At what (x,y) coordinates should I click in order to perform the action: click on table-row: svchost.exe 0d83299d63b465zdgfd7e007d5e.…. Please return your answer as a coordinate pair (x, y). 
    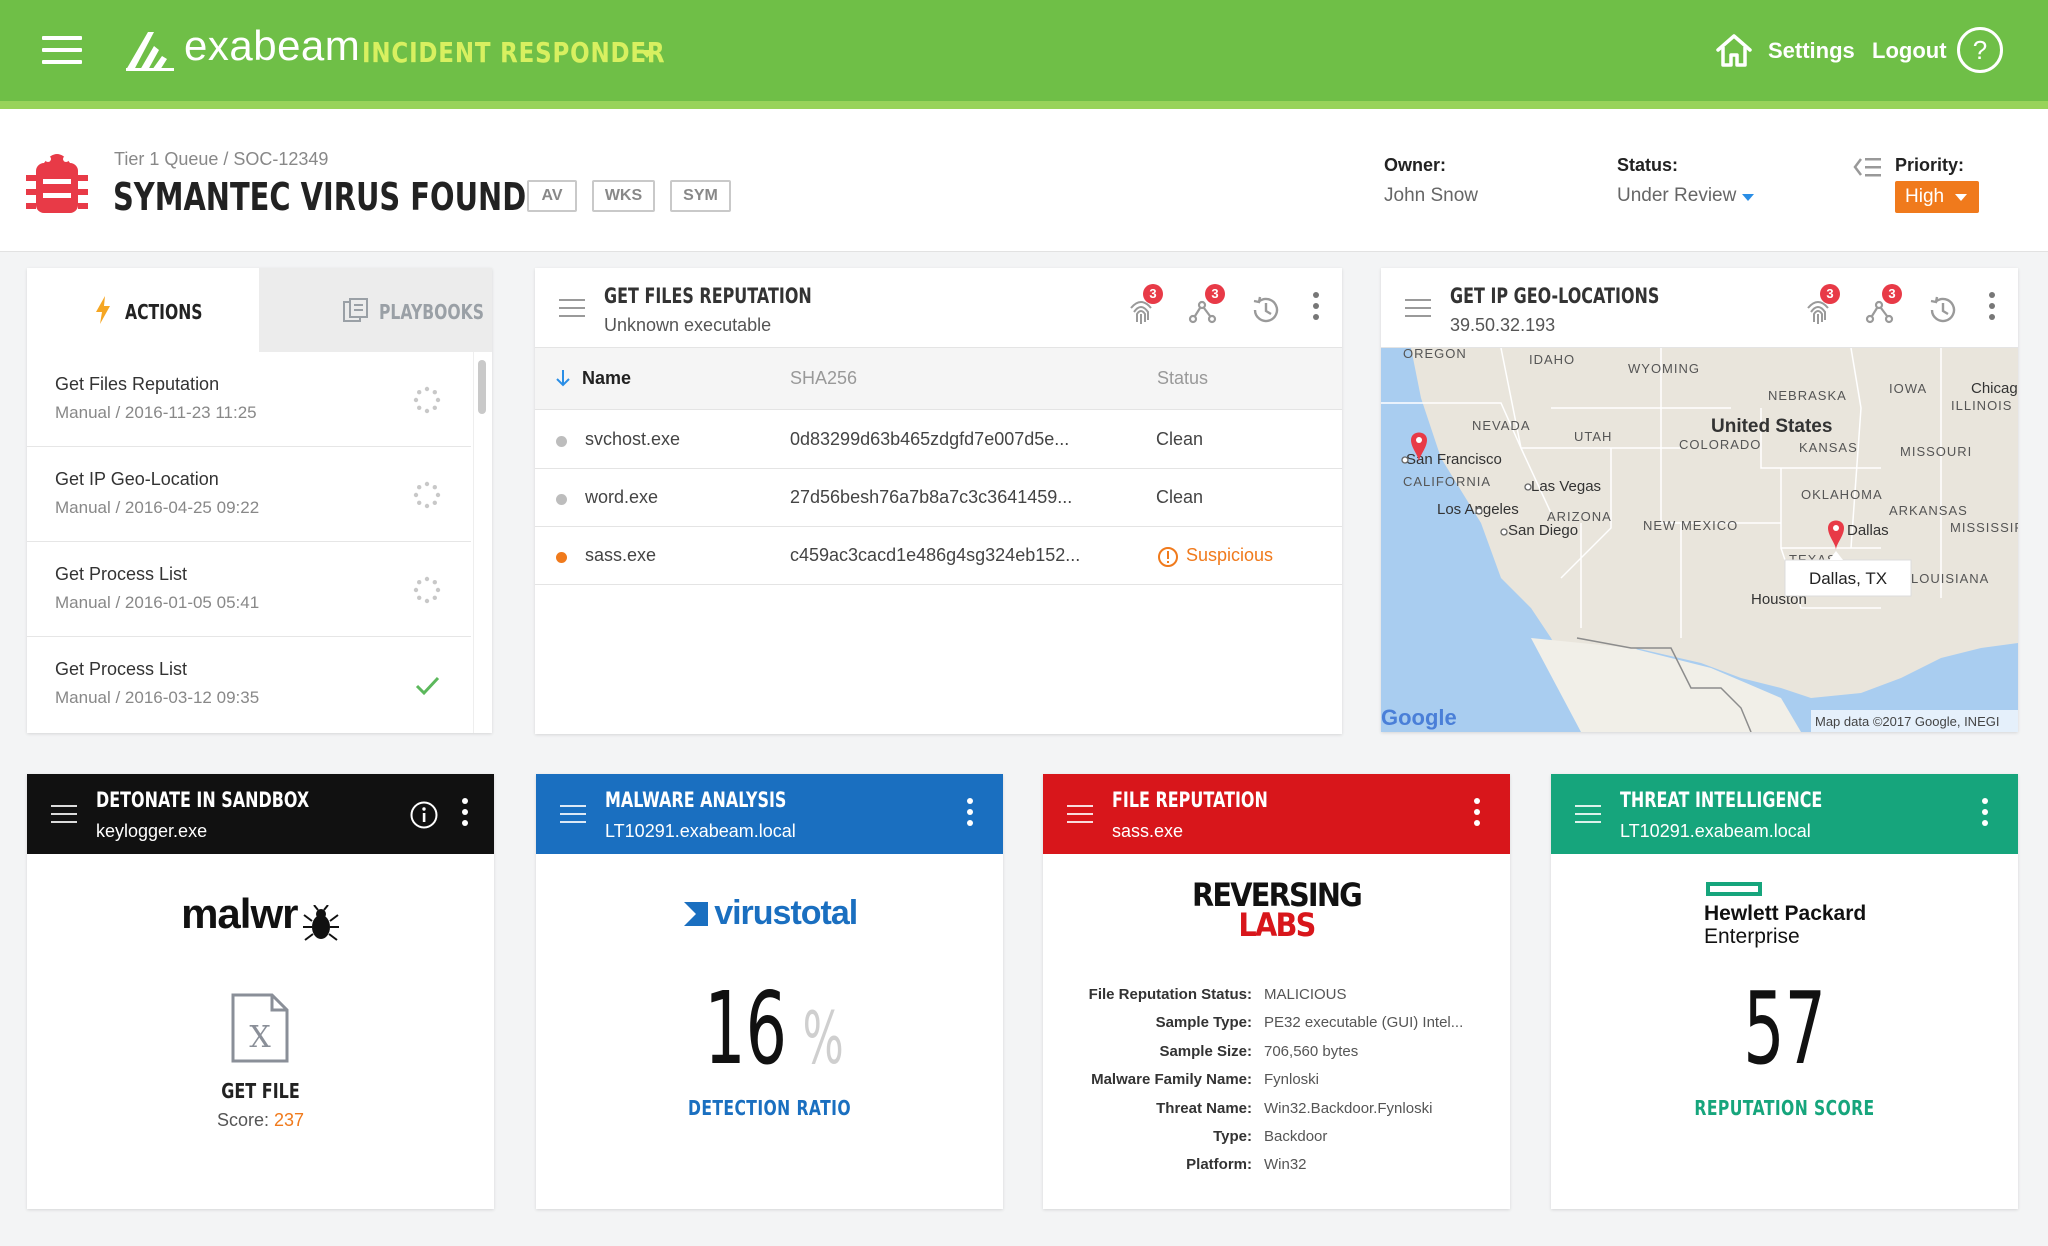
    Looking at the image, I should click on (938, 440).